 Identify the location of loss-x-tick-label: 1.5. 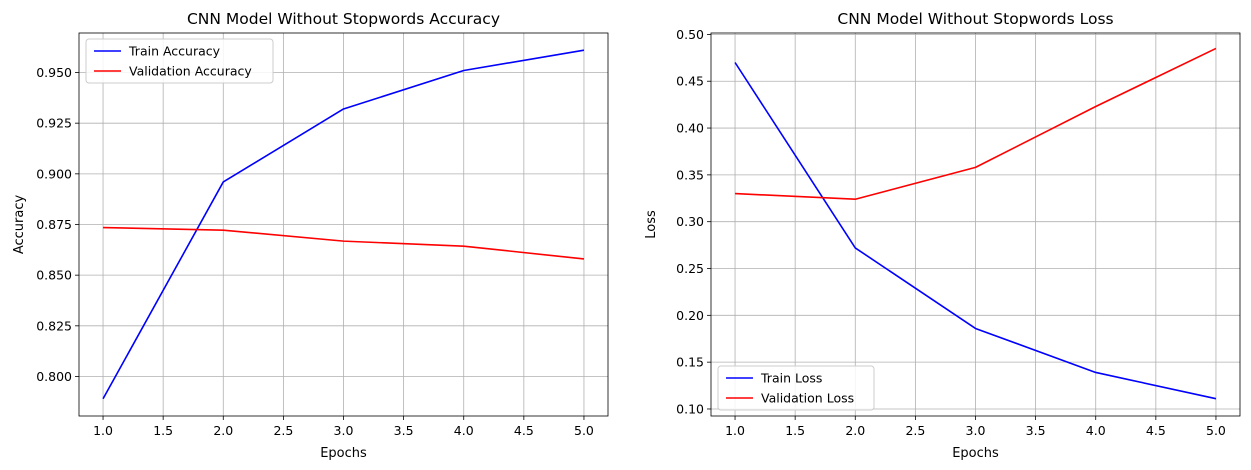
(795, 430).